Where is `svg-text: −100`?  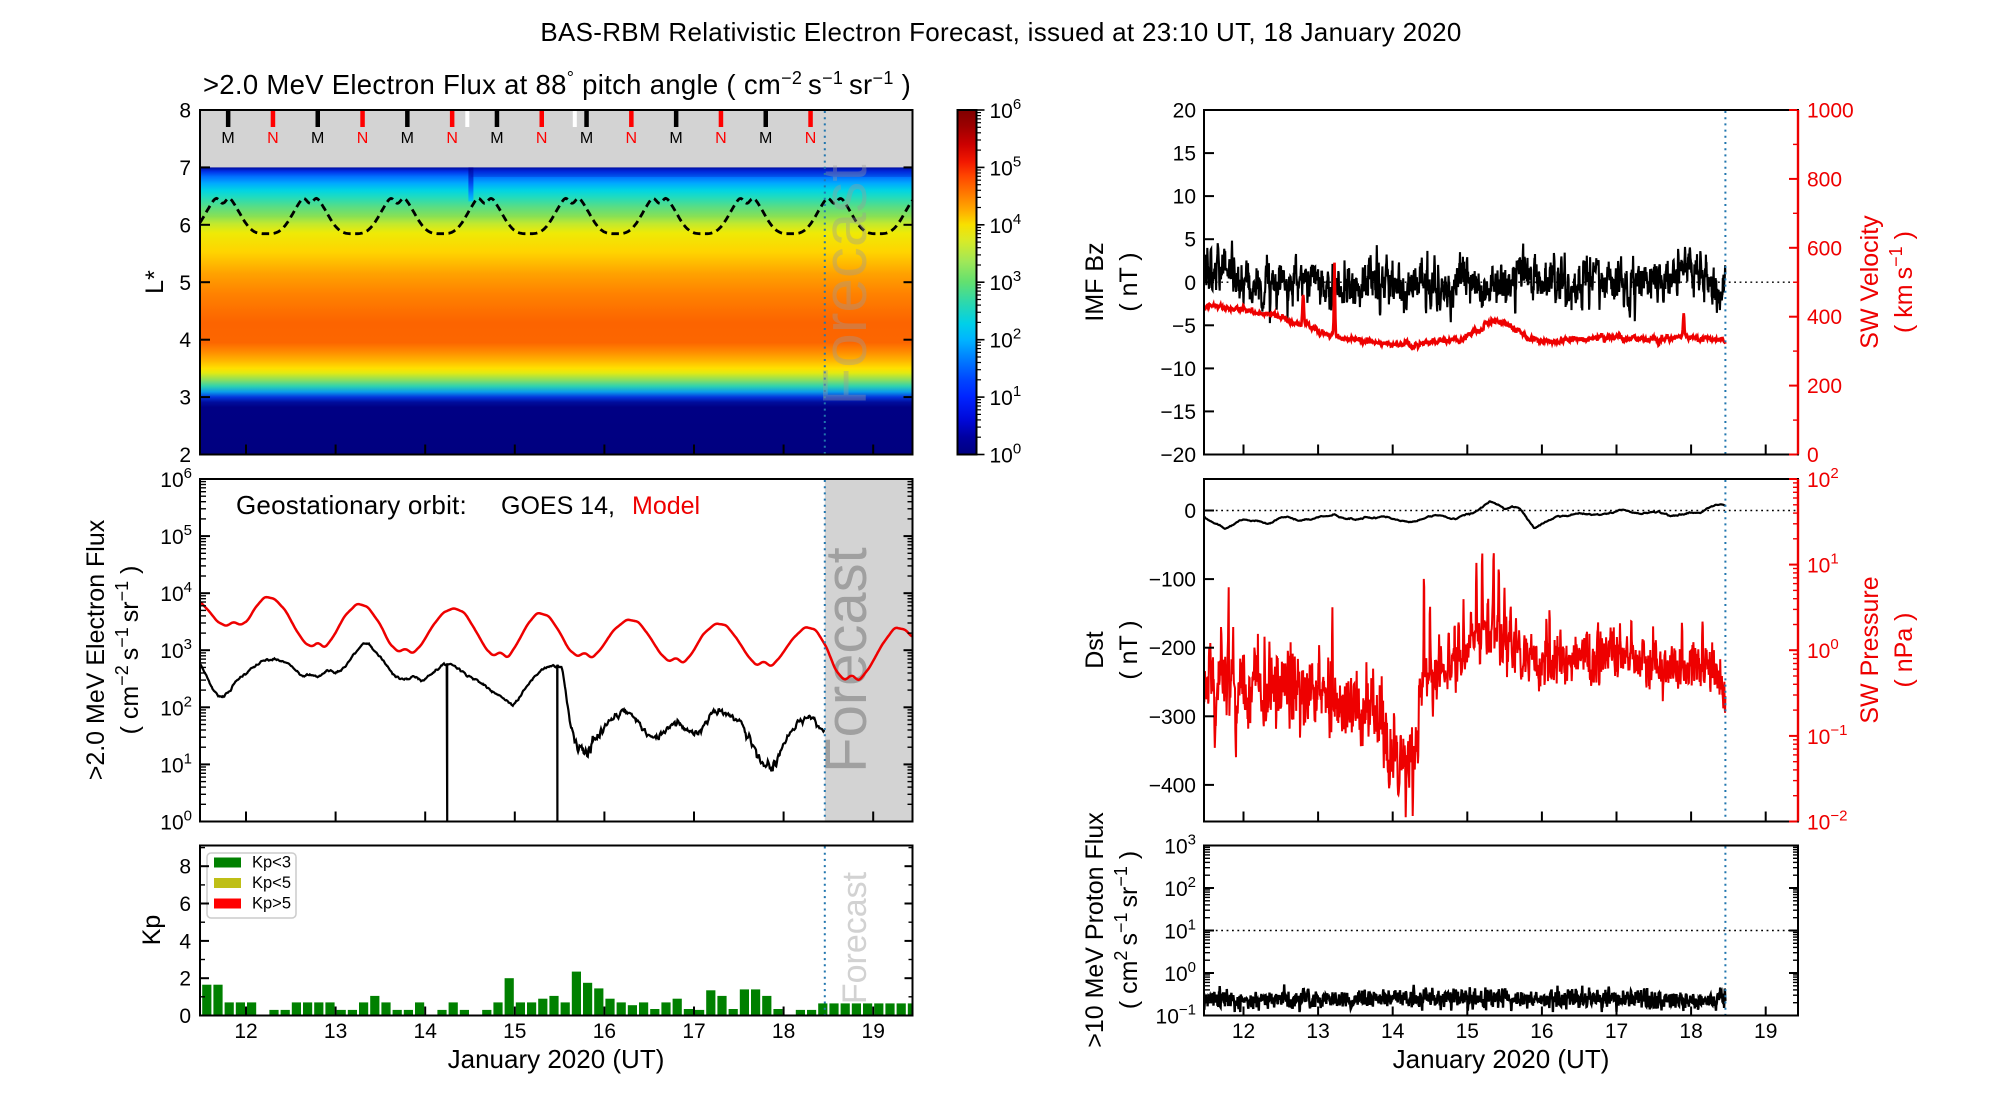
svg-text: −100 is located at coordinates (1172, 580).